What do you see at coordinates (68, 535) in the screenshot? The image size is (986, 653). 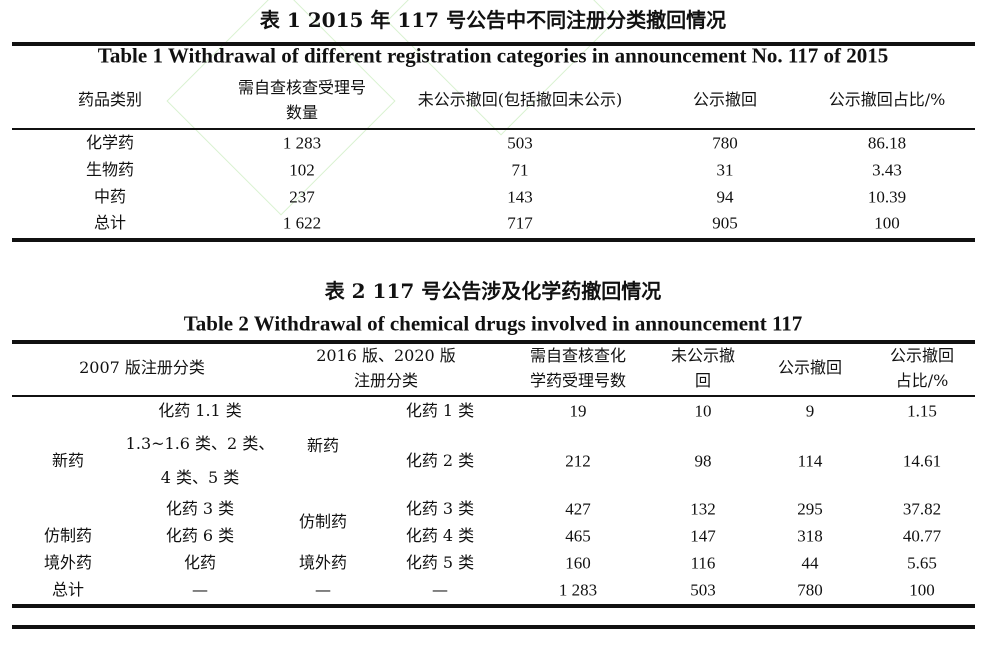 I see `table2-group-2007: 仿制药` at bounding box center [68, 535].